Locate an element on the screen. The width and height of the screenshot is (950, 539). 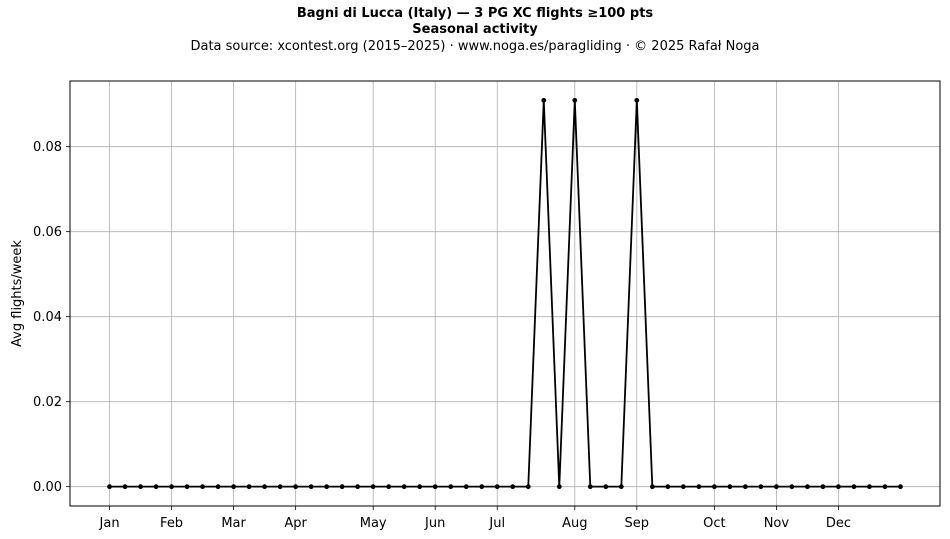
x-tick-label: Dec is located at coordinates (838, 523).